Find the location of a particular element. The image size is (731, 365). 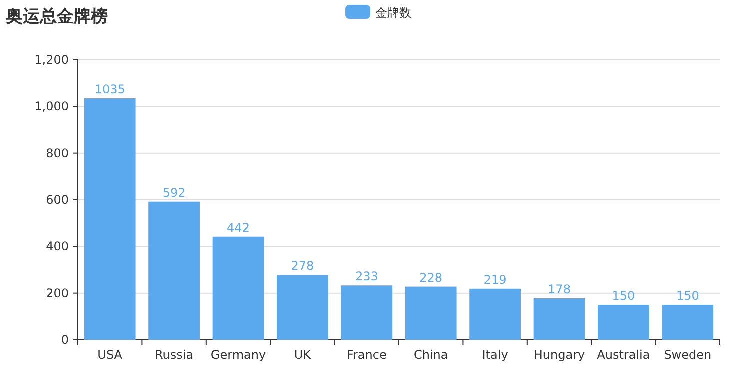

x-tick-label: Italy is located at coordinates (495, 355).